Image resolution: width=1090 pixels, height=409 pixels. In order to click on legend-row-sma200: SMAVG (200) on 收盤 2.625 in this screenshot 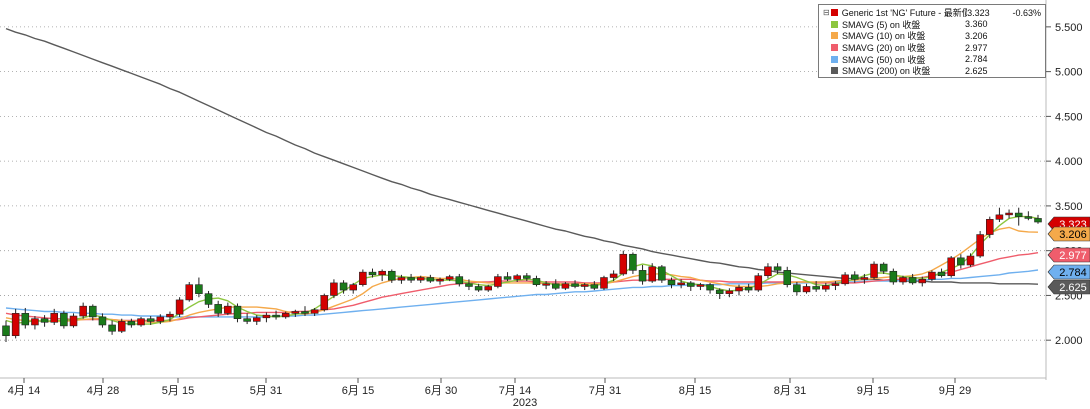, I will do `click(932, 71)`.